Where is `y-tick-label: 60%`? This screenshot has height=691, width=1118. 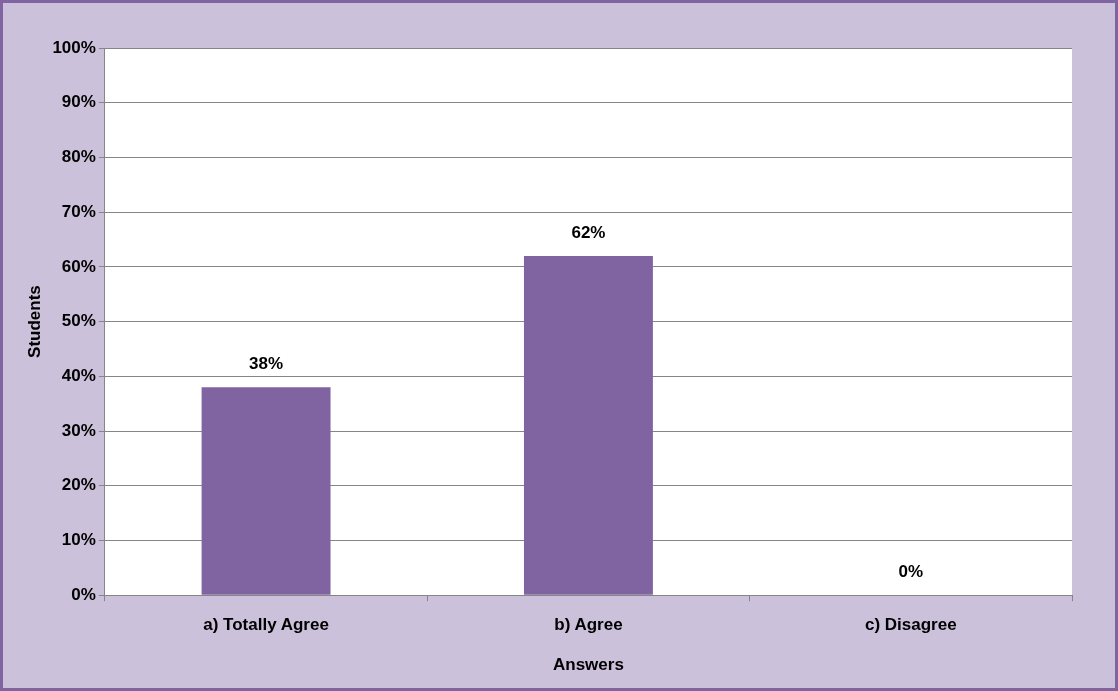
y-tick-label: 60% is located at coordinates (78, 266).